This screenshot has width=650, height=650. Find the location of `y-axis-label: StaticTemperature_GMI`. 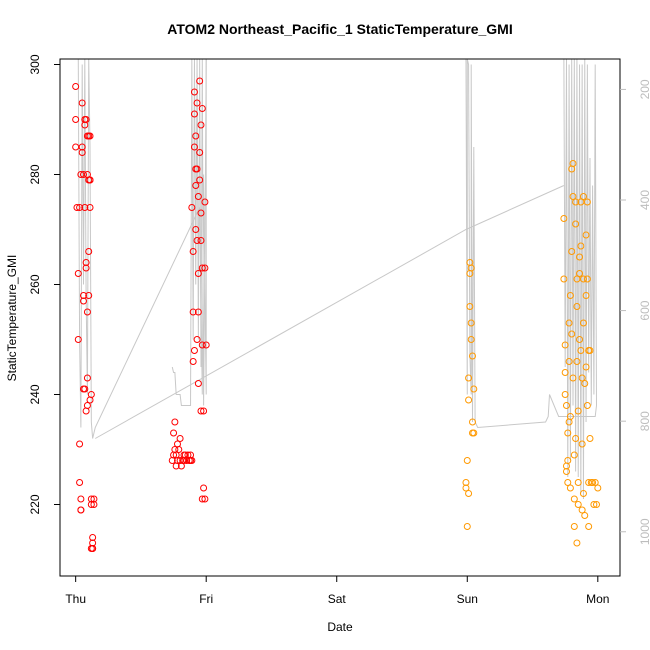

y-axis-label: StaticTemperature_GMI is located at coordinates (12, 318).